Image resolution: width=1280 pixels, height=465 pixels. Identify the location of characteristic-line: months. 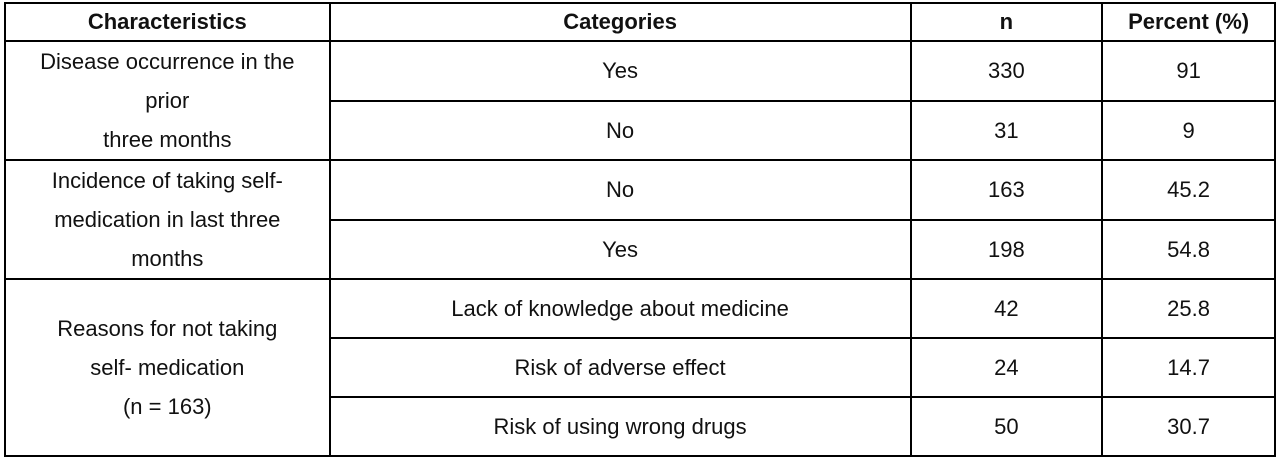
(167, 258).